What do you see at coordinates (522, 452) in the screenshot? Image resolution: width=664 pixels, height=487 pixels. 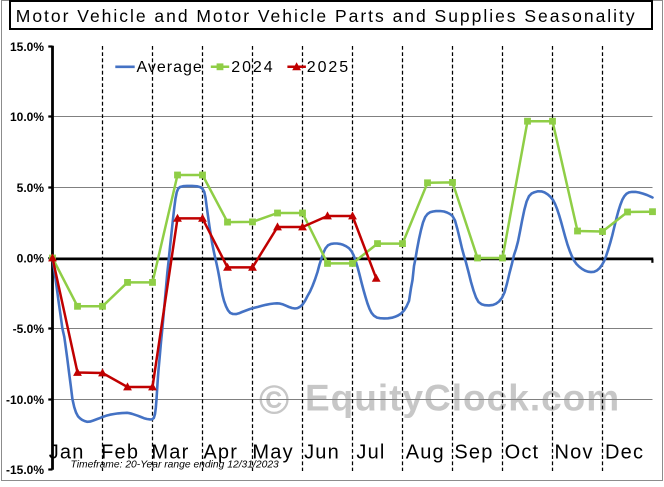 I see `svg-text: Oct` at bounding box center [522, 452].